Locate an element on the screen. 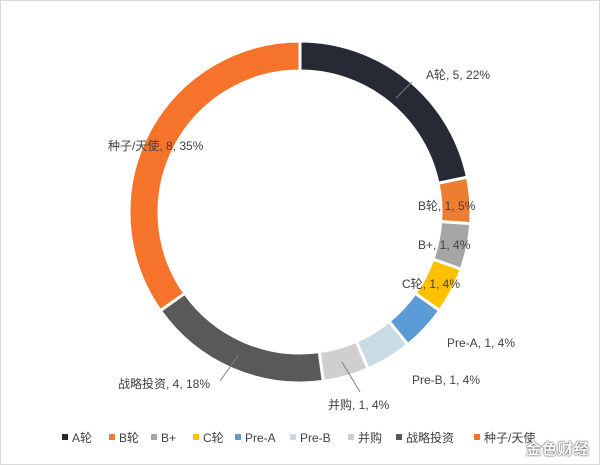 The image size is (600, 465). legend-item-1: B轮 is located at coordinates (124, 438).